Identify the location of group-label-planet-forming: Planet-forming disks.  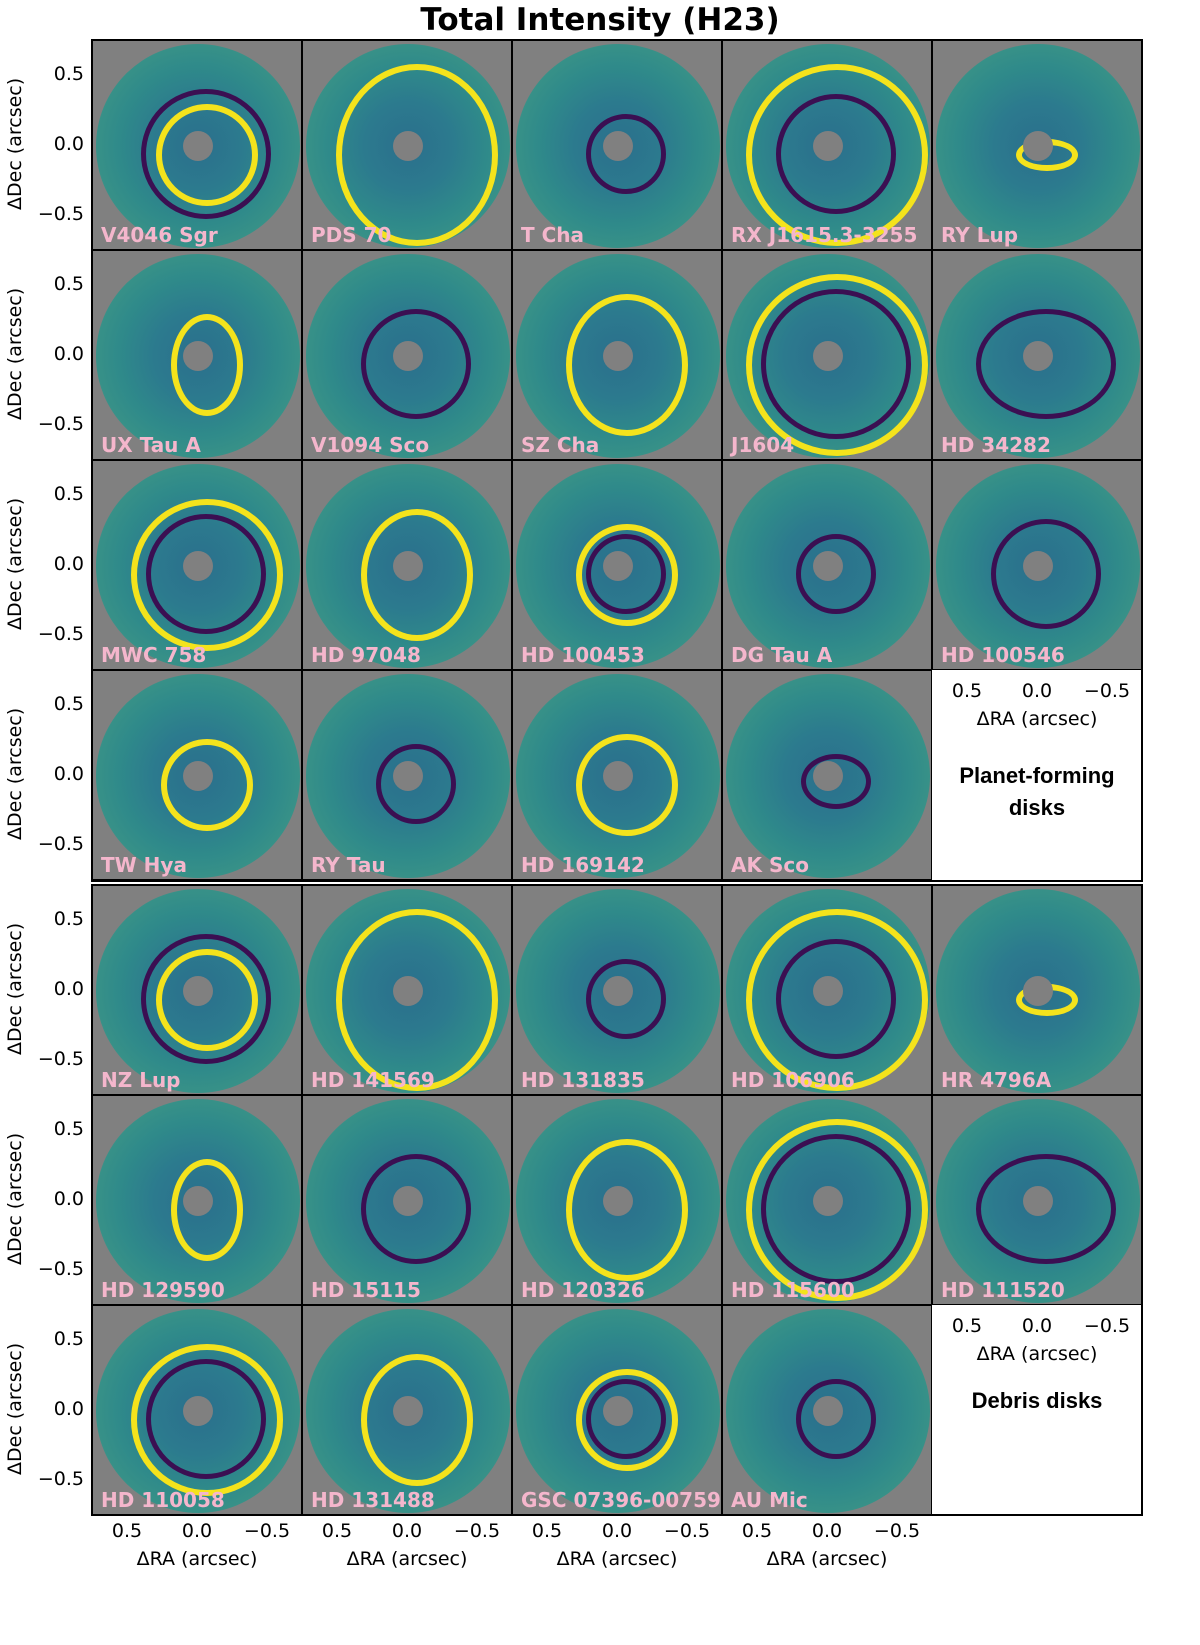
(1037, 791).